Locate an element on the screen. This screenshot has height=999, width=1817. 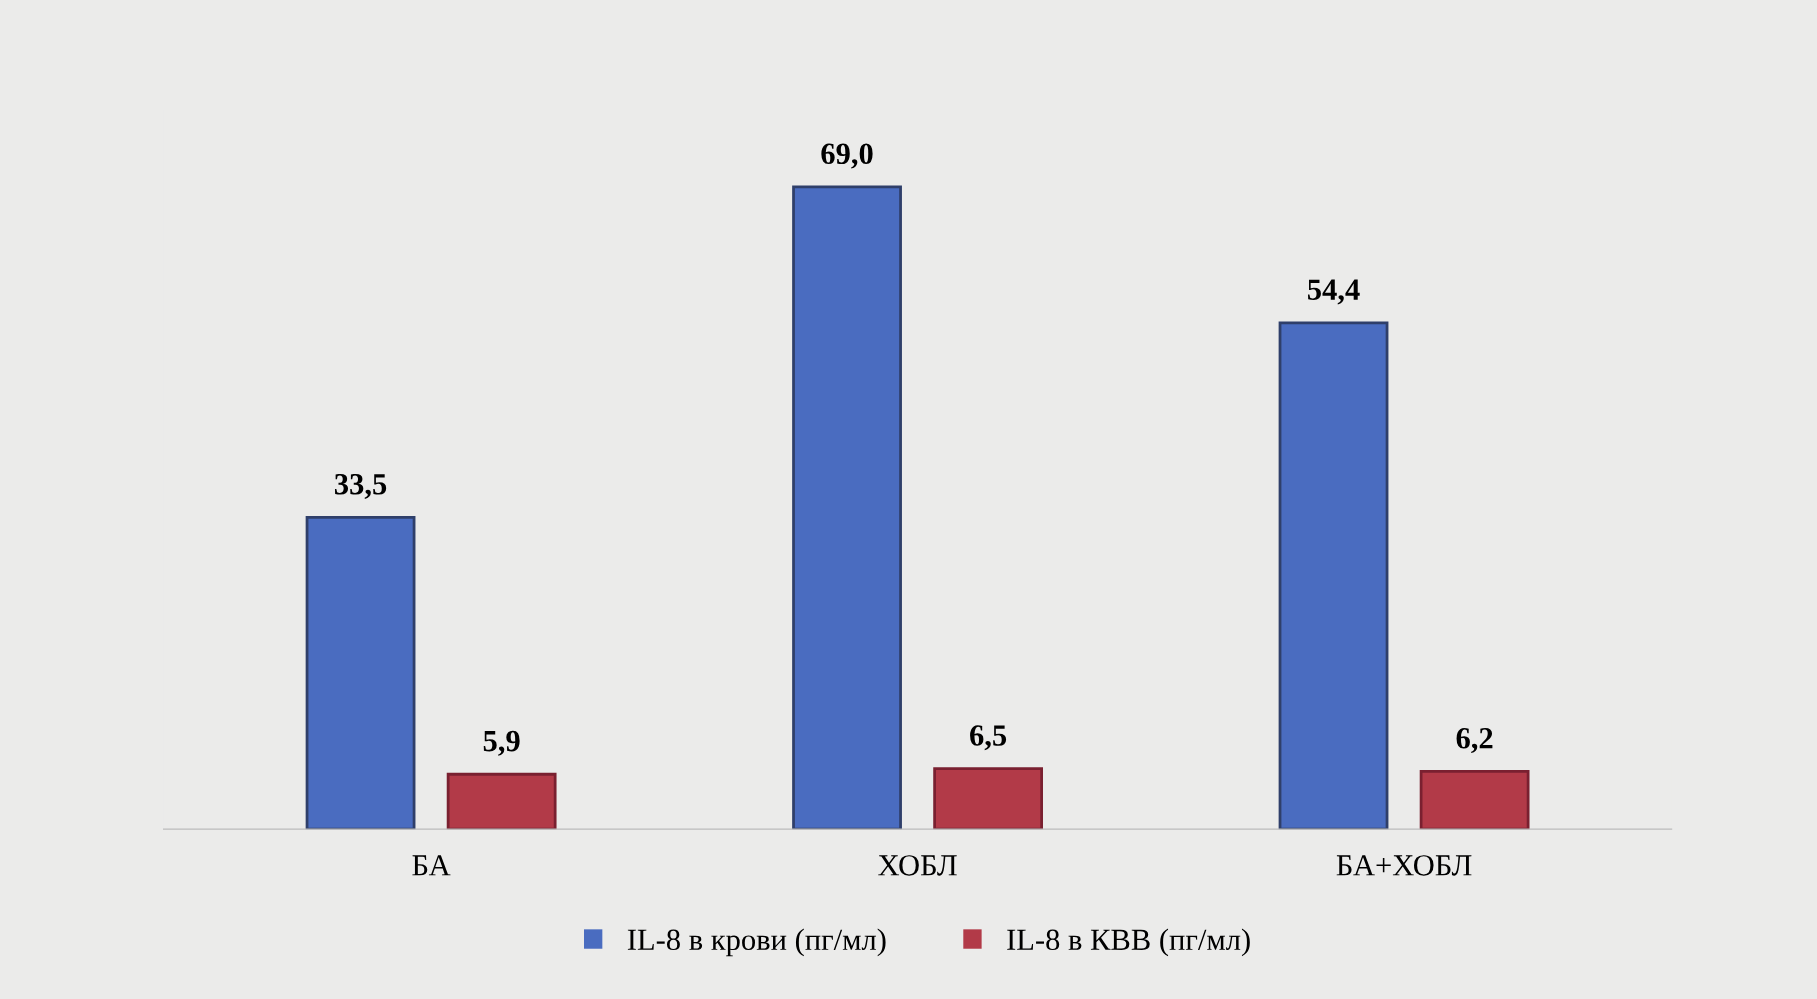
data-label: 54,4 is located at coordinates (1334, 292).